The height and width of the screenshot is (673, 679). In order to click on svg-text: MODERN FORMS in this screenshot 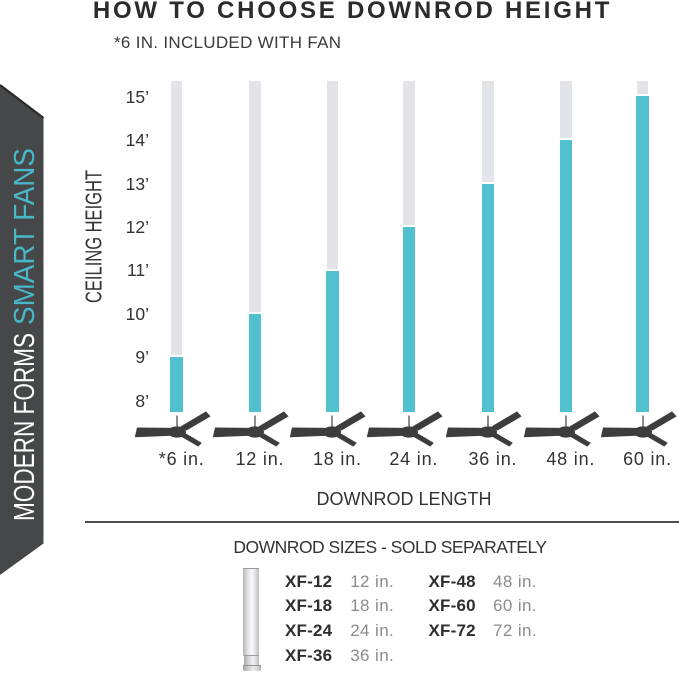, I will do `click(25, 427)`.